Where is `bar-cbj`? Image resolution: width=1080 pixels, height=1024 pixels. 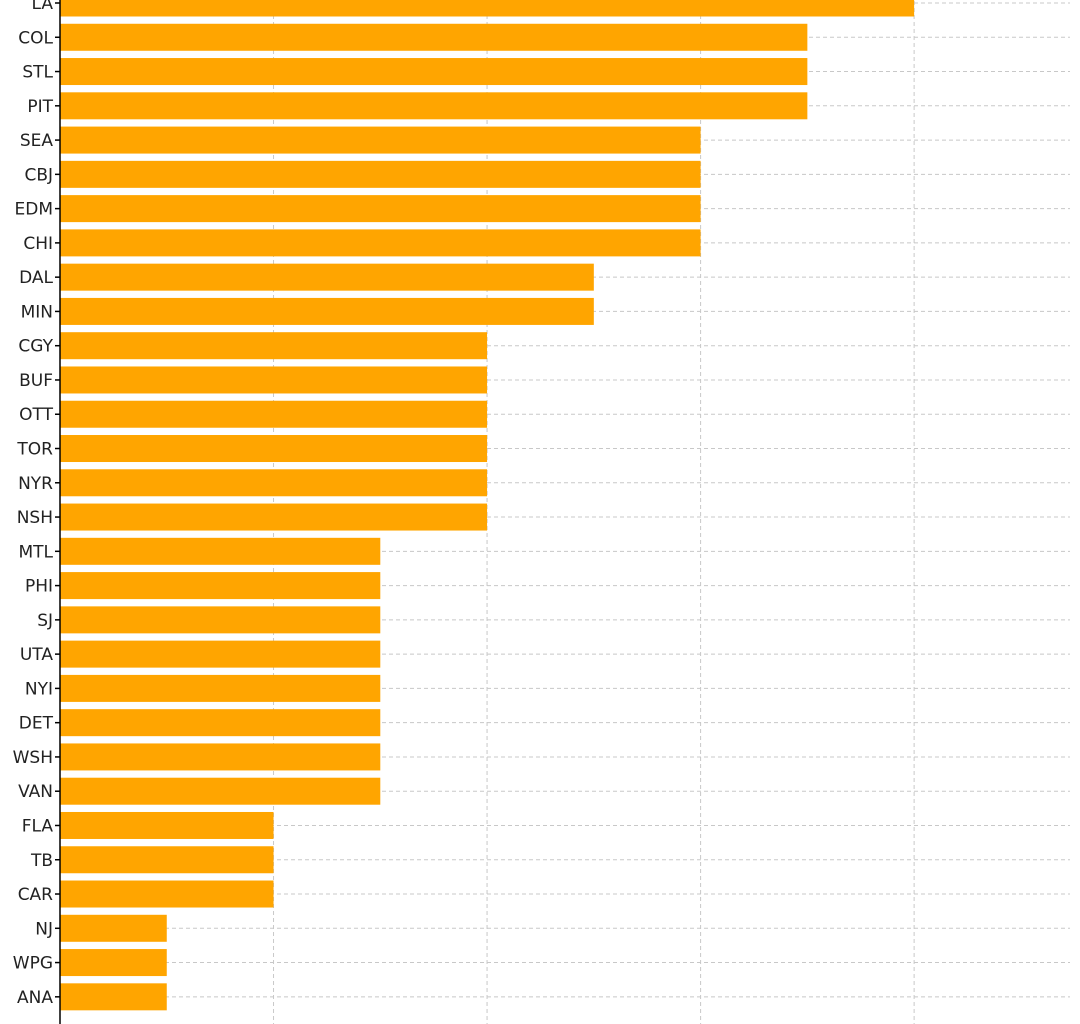 bar-cbj is located at coordinates (380, 174).